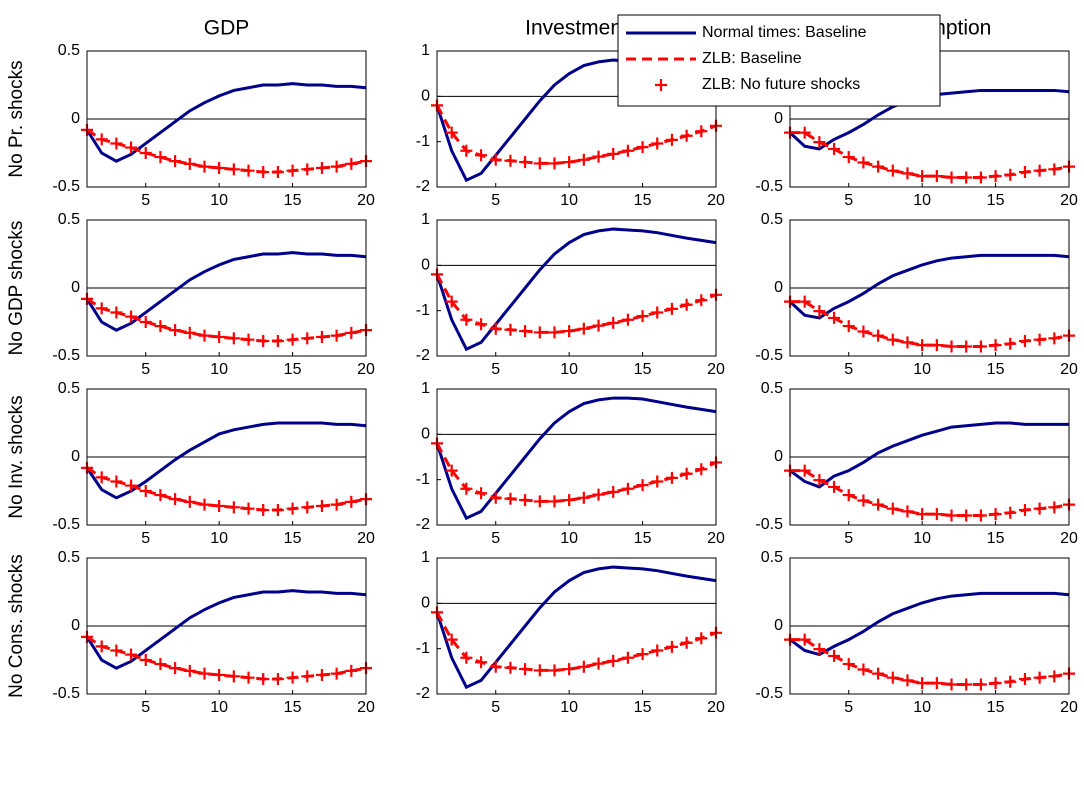  Describe the element at coordinates (16, 626) in the screenshot. I see `row-label: No Cons. shocks` at that location.